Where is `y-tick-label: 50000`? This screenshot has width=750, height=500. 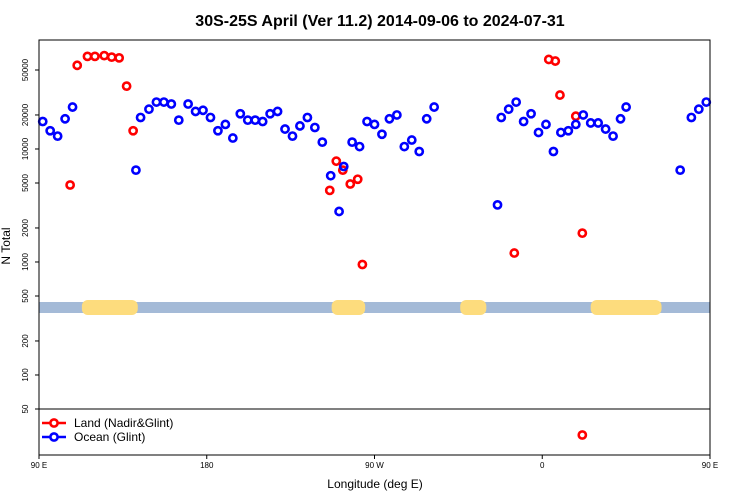
y-tick-label: 50000 is located at coordinates (25, 69).